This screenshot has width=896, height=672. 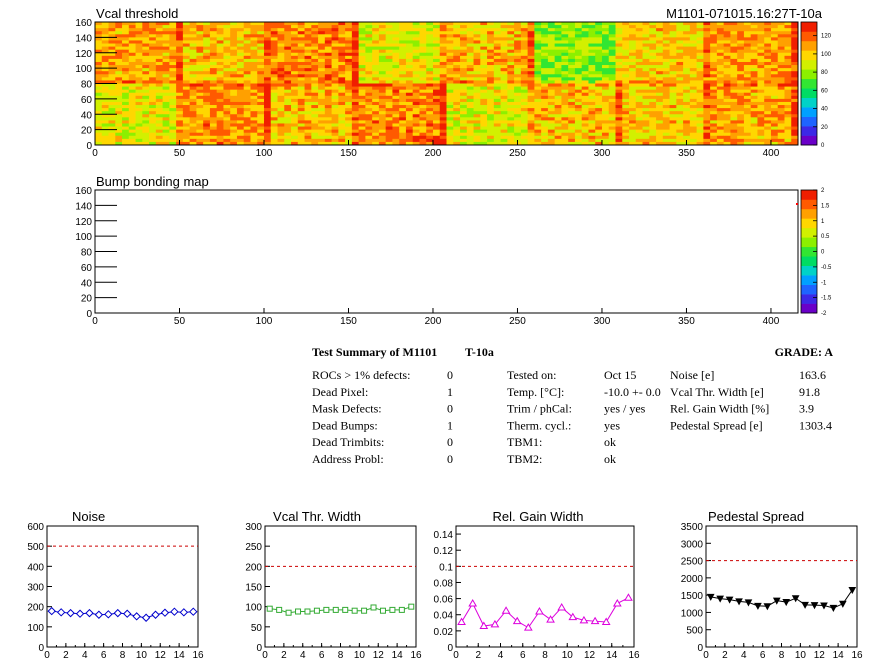 I want to click on y-tick-label: 50, so click(x=257, y=628).